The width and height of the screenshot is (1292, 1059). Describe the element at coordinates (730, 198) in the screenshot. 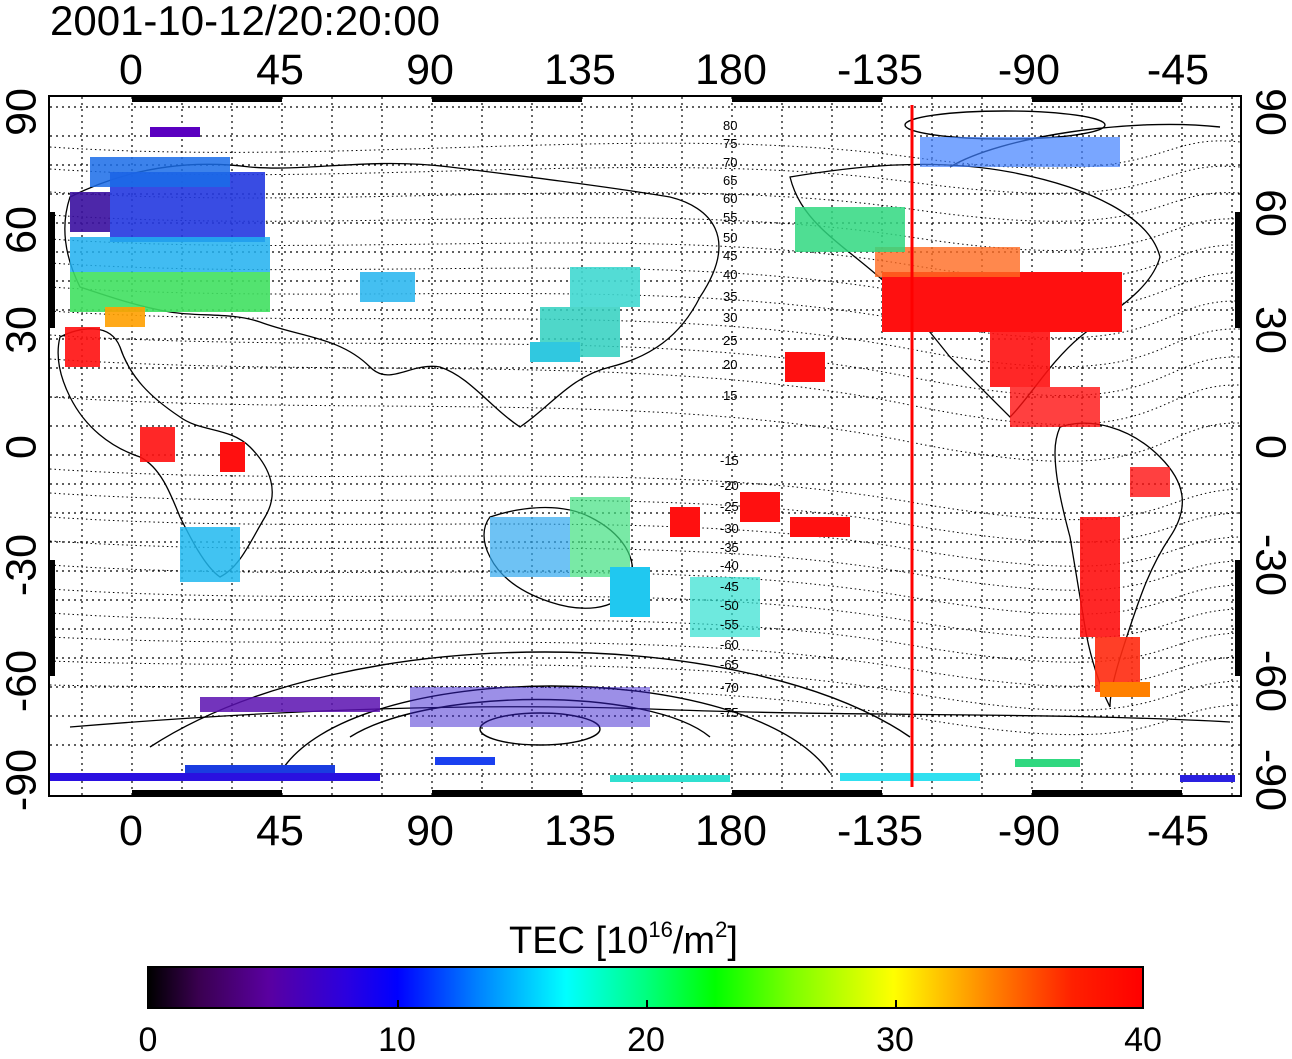

I see `contour-label: 60` at that location.